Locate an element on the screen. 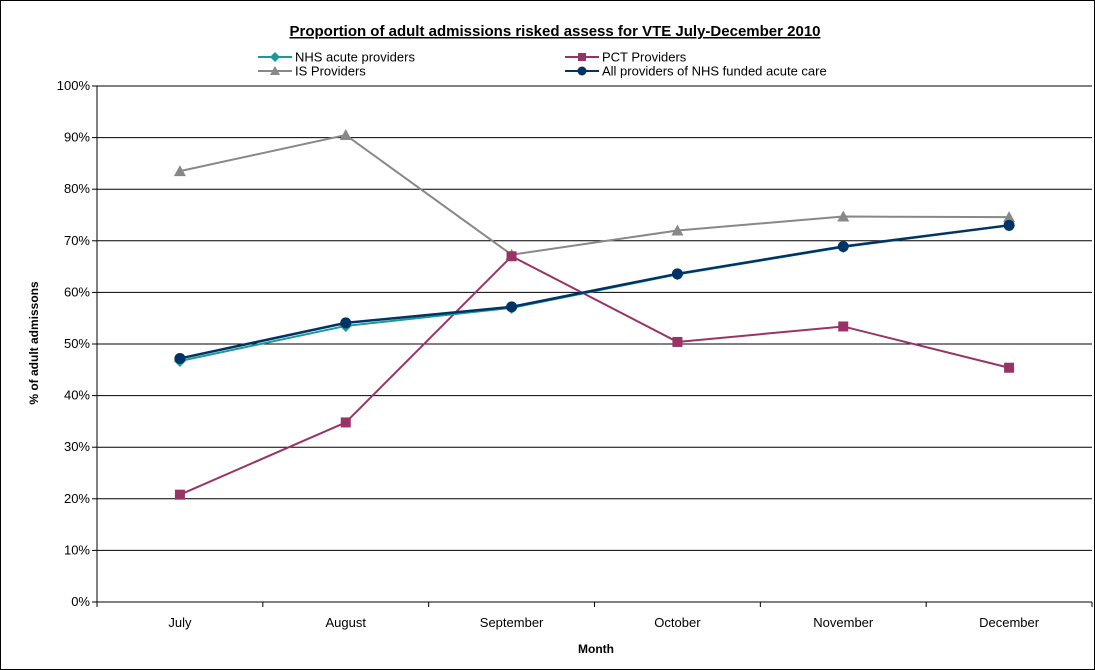 The height and width of the screenshot is (670, 1095). x-tick-label: December is located at coordinates (1009, 622).